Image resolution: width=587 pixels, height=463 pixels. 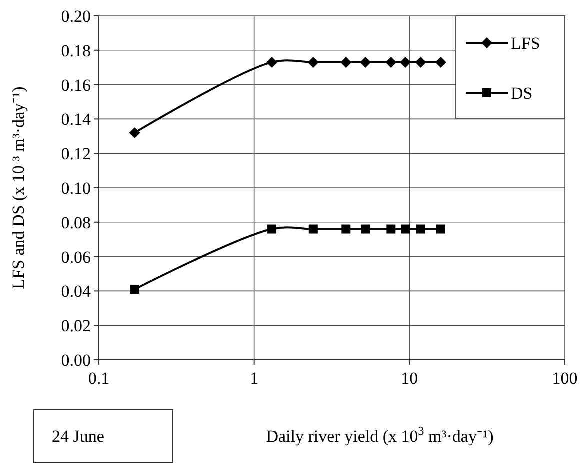 What do you see at coordinates (76, 120) in the screenshot?
I see `y-tick-label: 0.14` at bounding box center [76, 120].